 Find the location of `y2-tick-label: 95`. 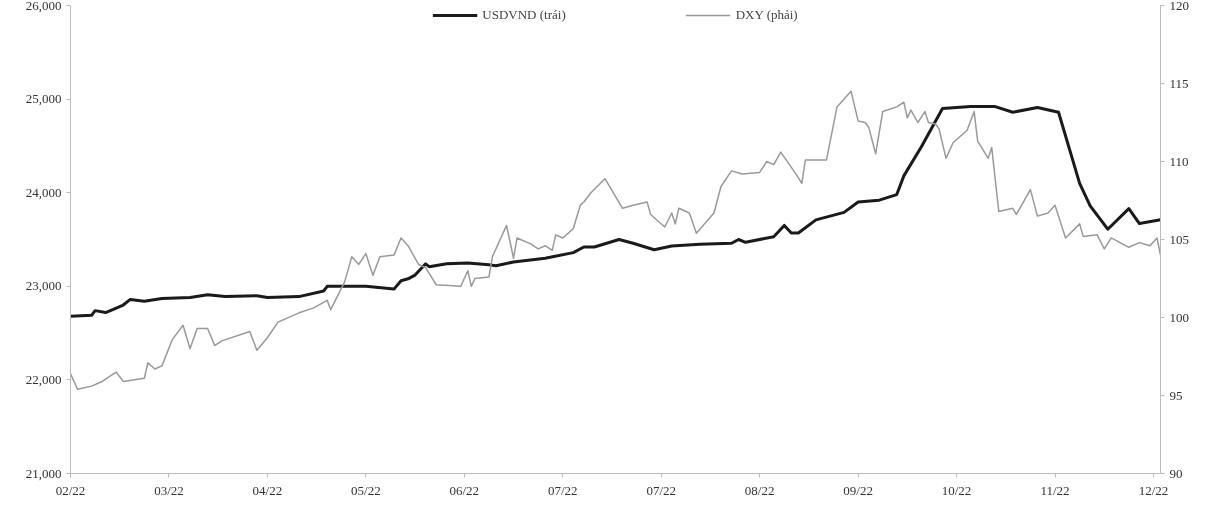

y2-tick-label: 95 is located at coordinates (1176, 395).